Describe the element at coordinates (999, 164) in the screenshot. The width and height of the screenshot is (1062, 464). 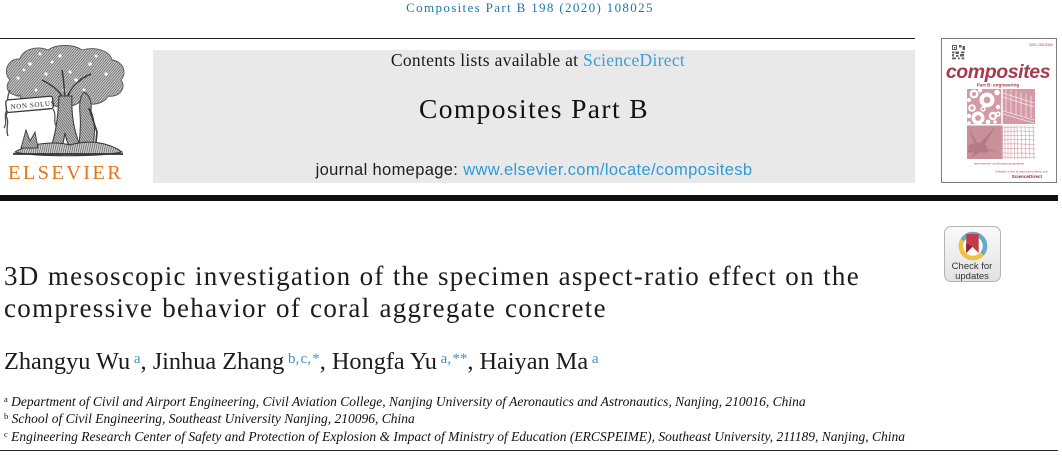
I see `svg-text:www.elsevier.com/locate/compos: www.elsevier.com/locate/compositesb` at that location.